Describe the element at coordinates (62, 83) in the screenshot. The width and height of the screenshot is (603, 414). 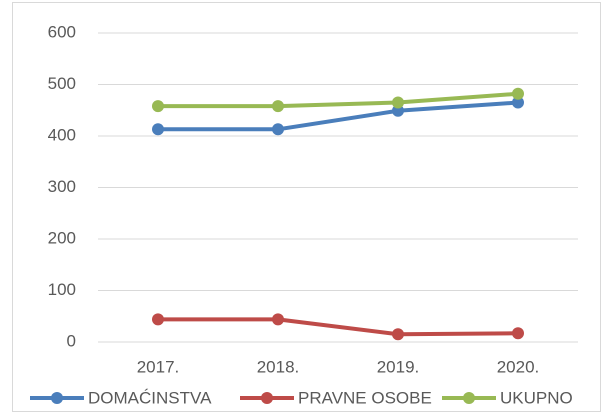
I see `y-tick-label: 500` at that location.